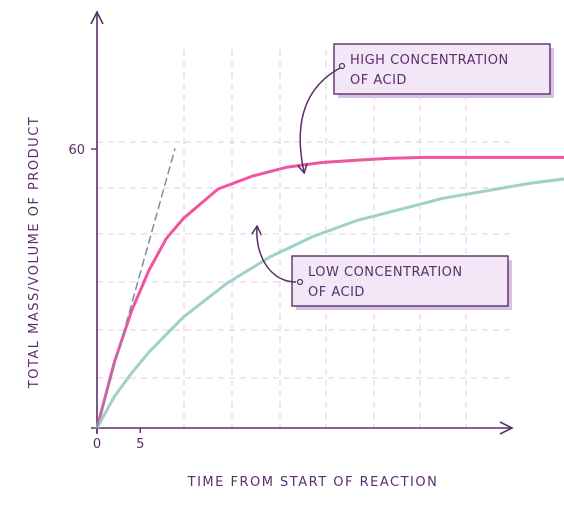  I want to click on x-tick-label: 0, so click(97, 444).